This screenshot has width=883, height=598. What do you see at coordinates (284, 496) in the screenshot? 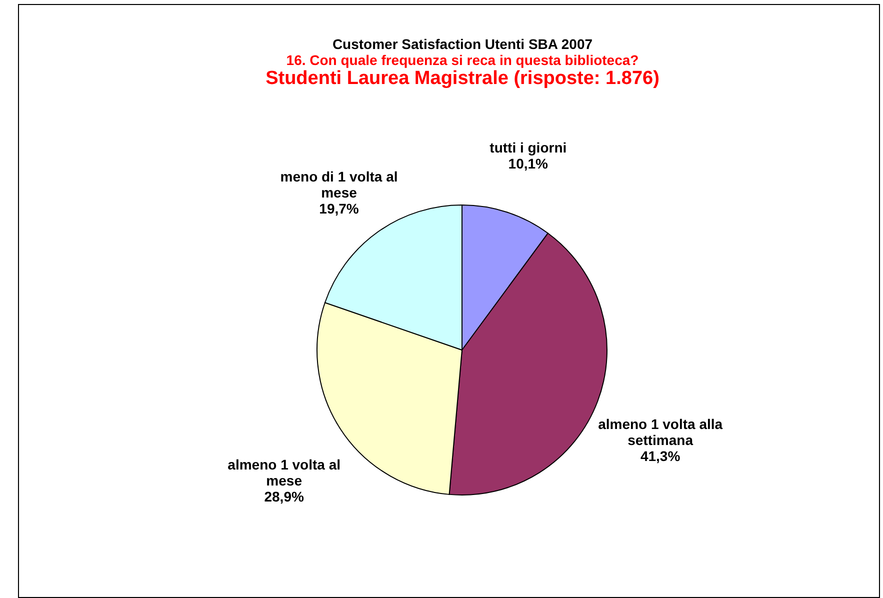
I see `data-label: 28,9%` at bounding box center [284, 496].